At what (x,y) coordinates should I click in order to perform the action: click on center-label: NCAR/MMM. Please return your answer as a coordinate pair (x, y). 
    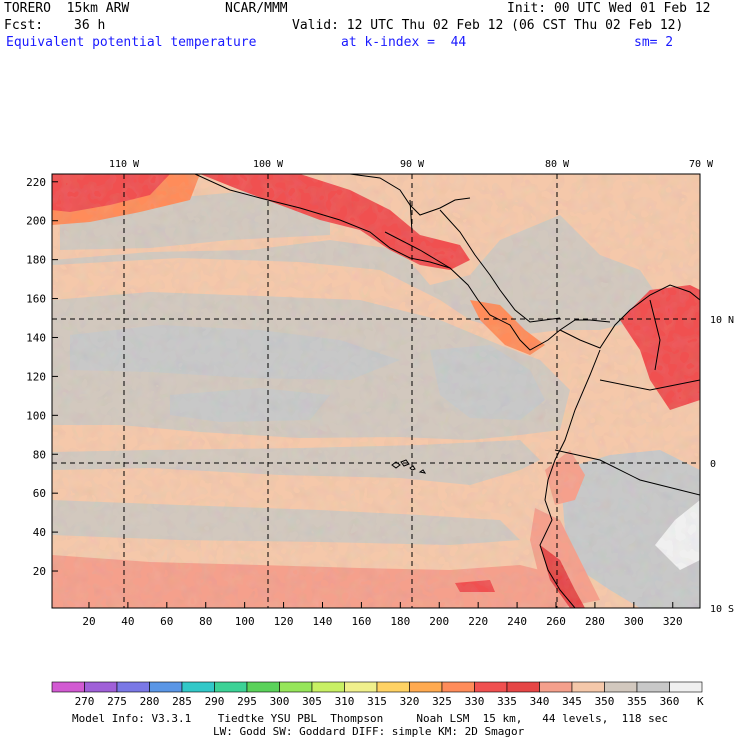
    Looking at the image, I should click on (256, 8).